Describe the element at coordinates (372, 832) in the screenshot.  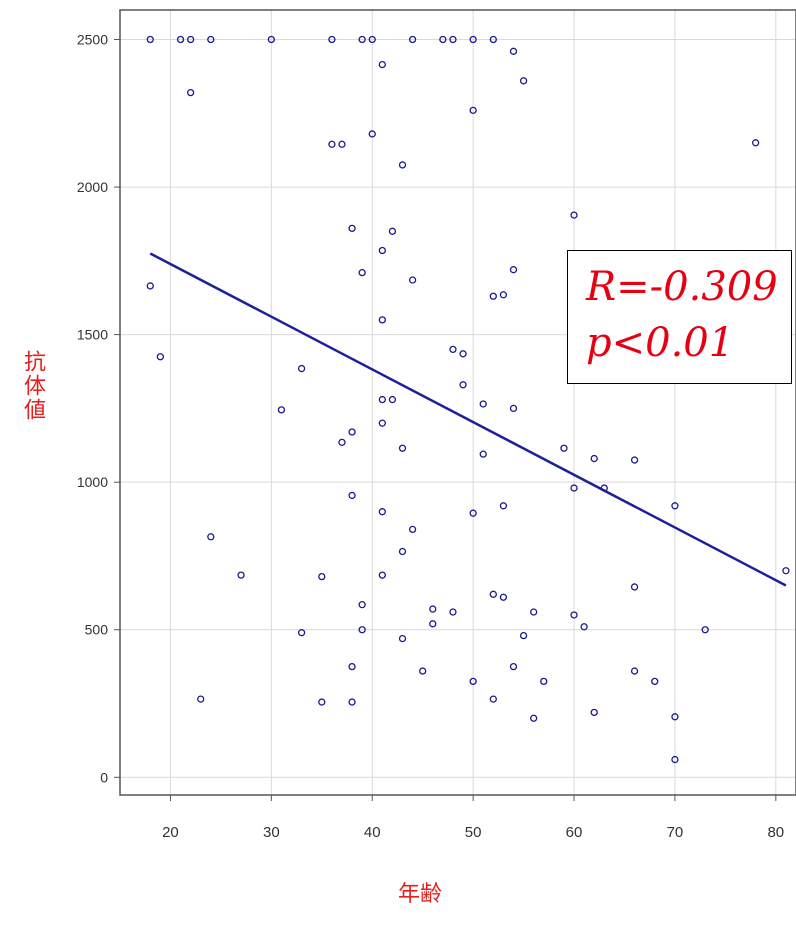
I see `x-tick-label: 40` at that location.